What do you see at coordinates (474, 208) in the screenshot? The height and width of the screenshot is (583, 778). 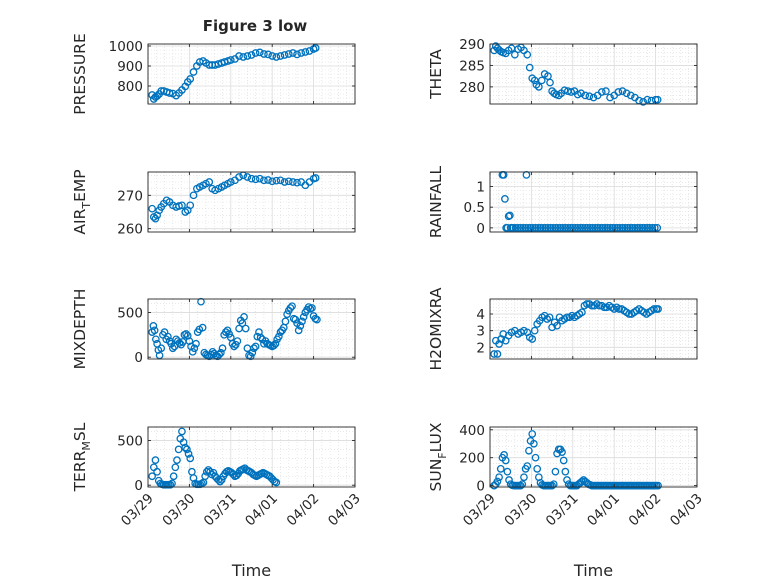 I see `y-tick-label: 0.5` at bounding box center [474, 208].